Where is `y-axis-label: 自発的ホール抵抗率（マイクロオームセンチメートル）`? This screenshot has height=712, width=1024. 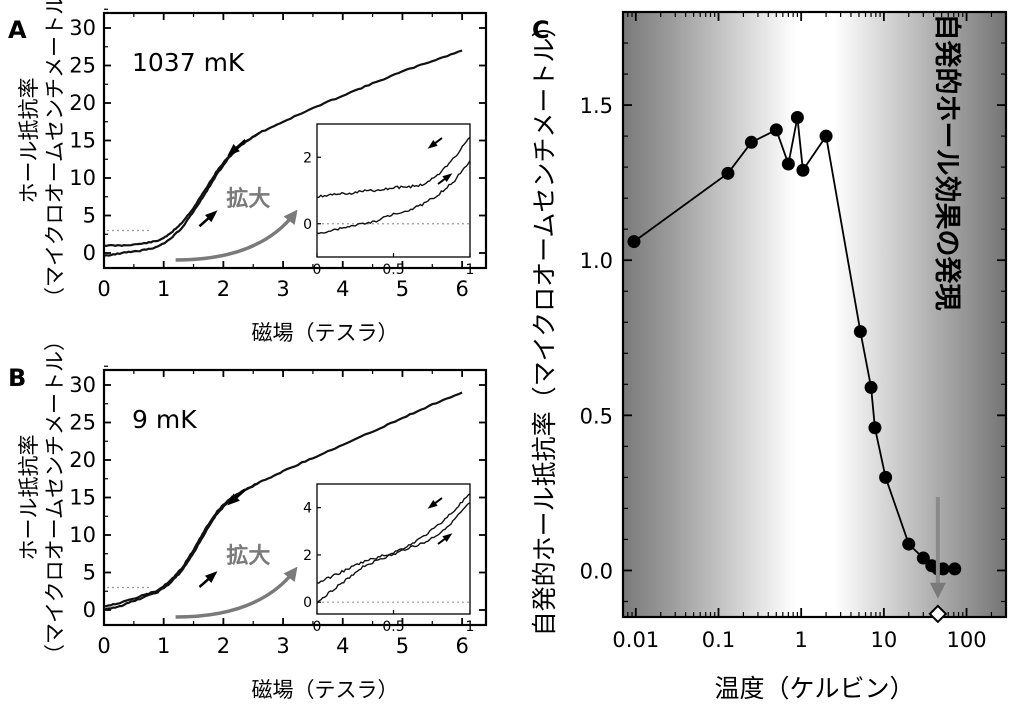 y-axis-label: 自発的ホール抵抗率（マイクロオームセンチメートル） is located at coordinates (544, 325).